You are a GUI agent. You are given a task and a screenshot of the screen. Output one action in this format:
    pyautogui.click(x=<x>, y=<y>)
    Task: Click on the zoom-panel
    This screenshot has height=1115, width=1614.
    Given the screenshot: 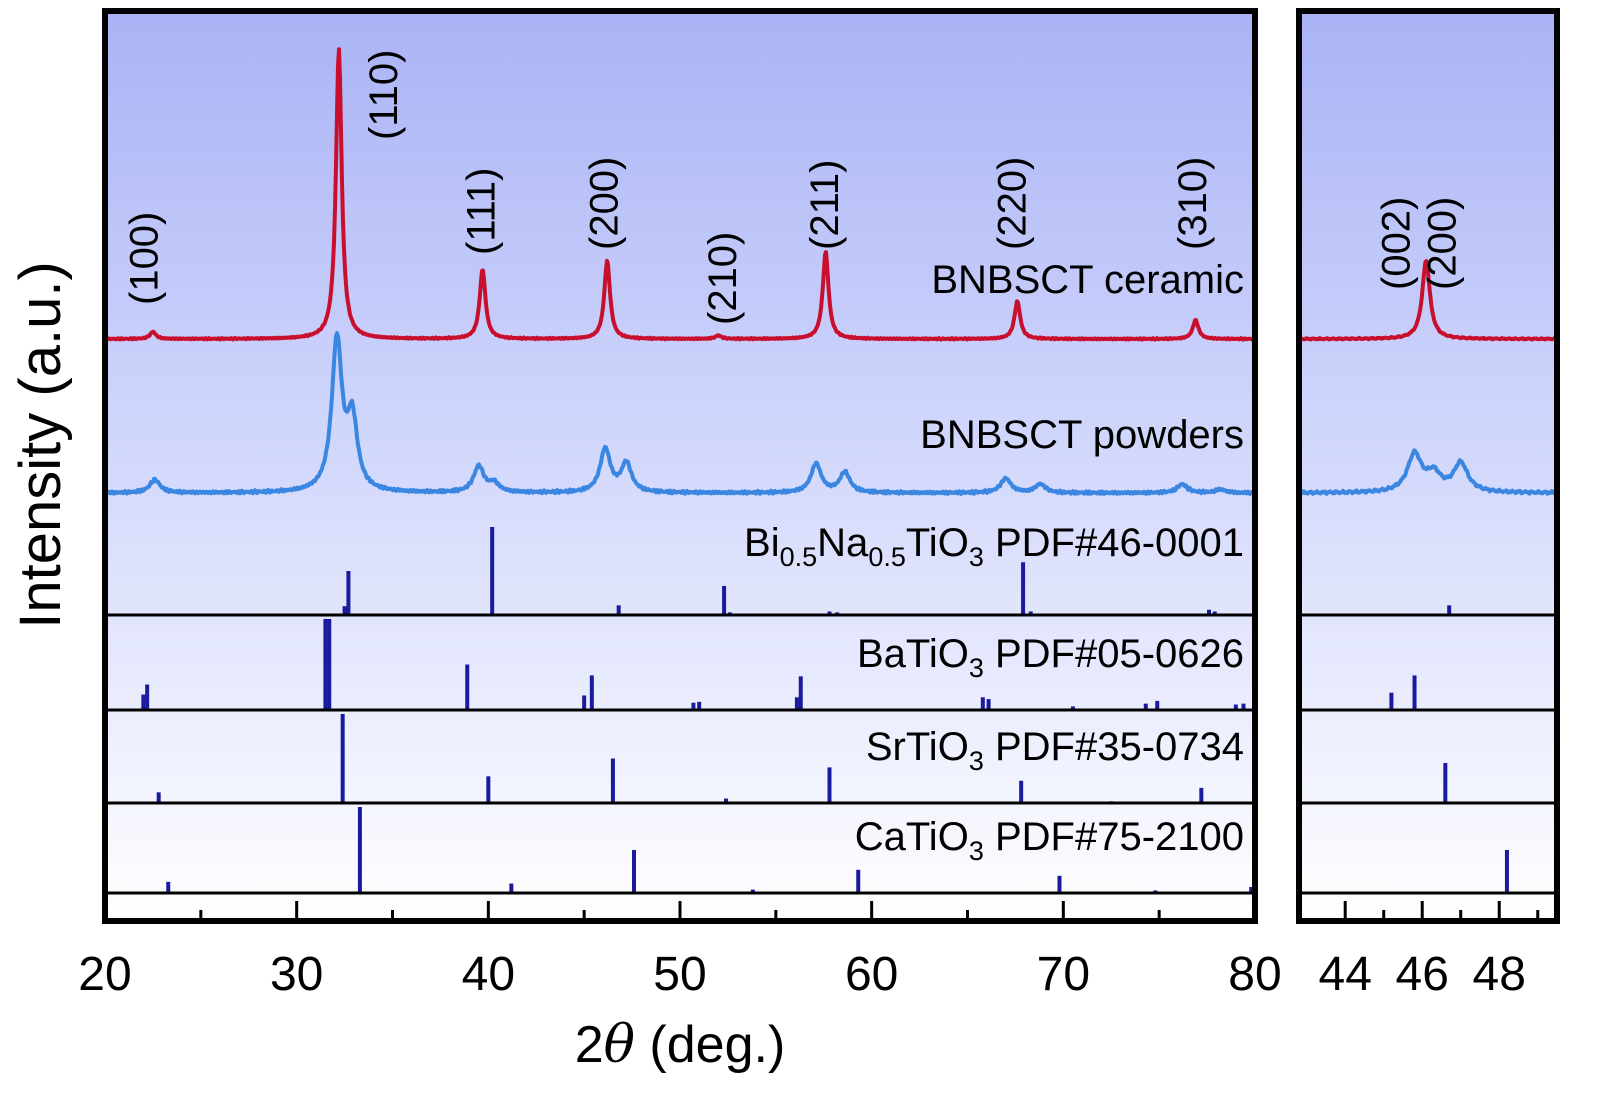 What is the action you would take?
    pyautogui.click(x=1428, y=466)
    